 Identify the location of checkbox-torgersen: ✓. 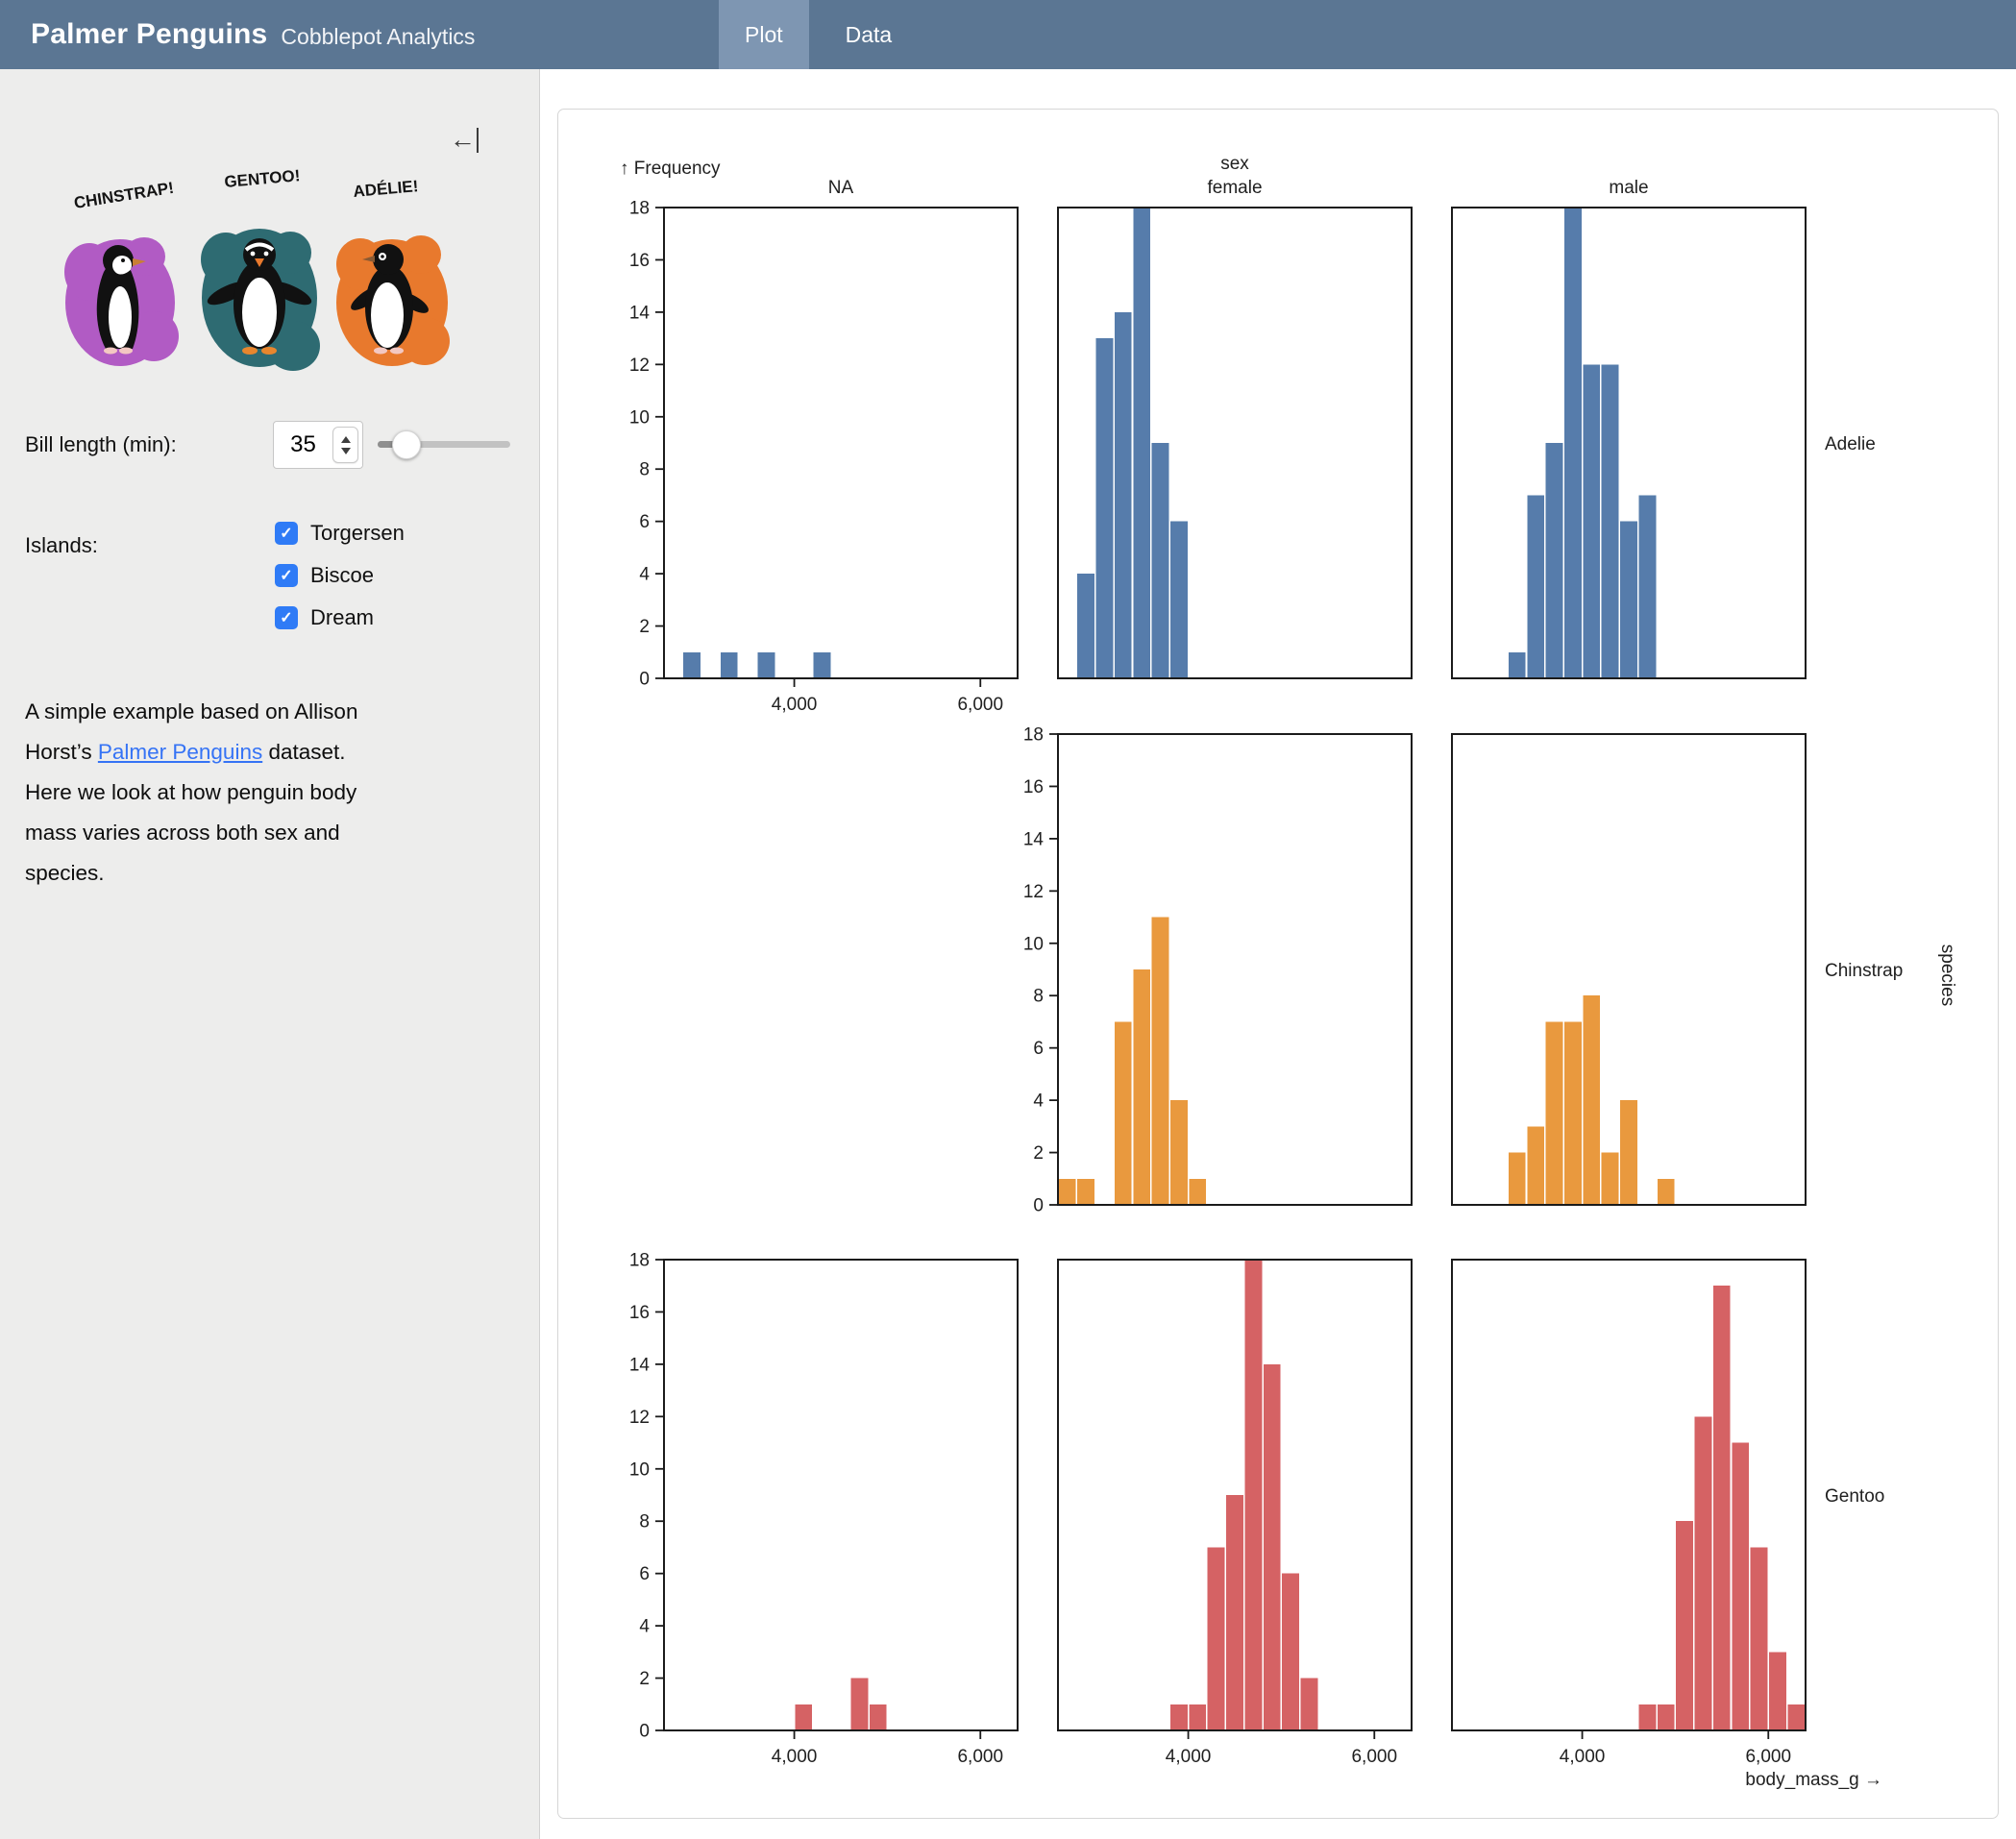
(287, 534).